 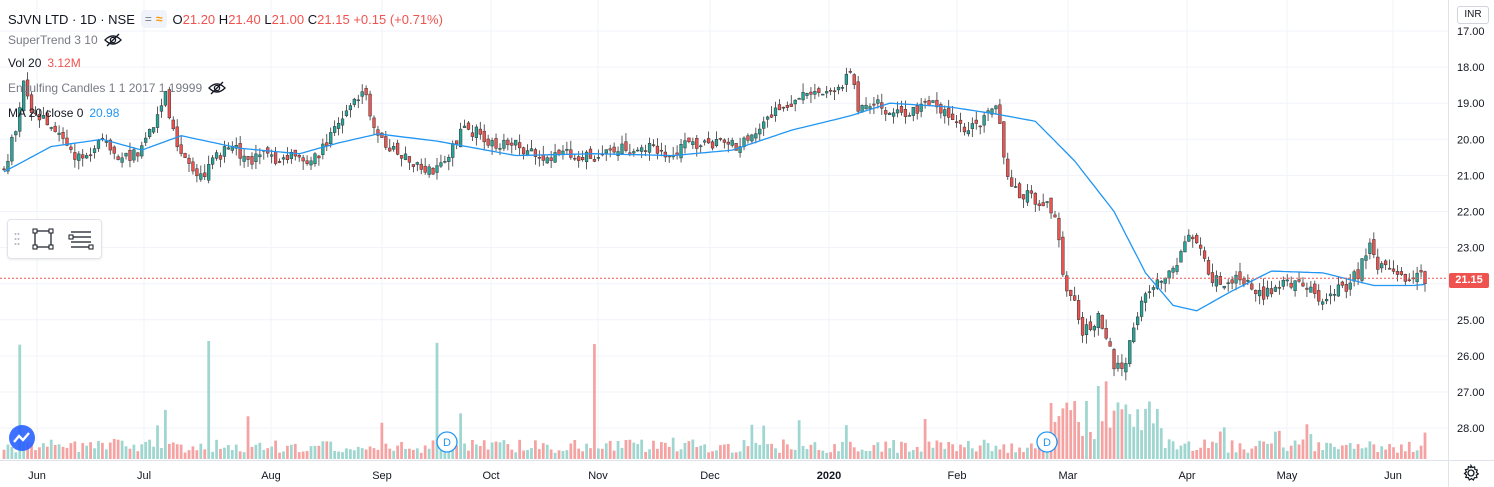 I want to click on dividend-marker-label: D, so click(x=447, y=443).